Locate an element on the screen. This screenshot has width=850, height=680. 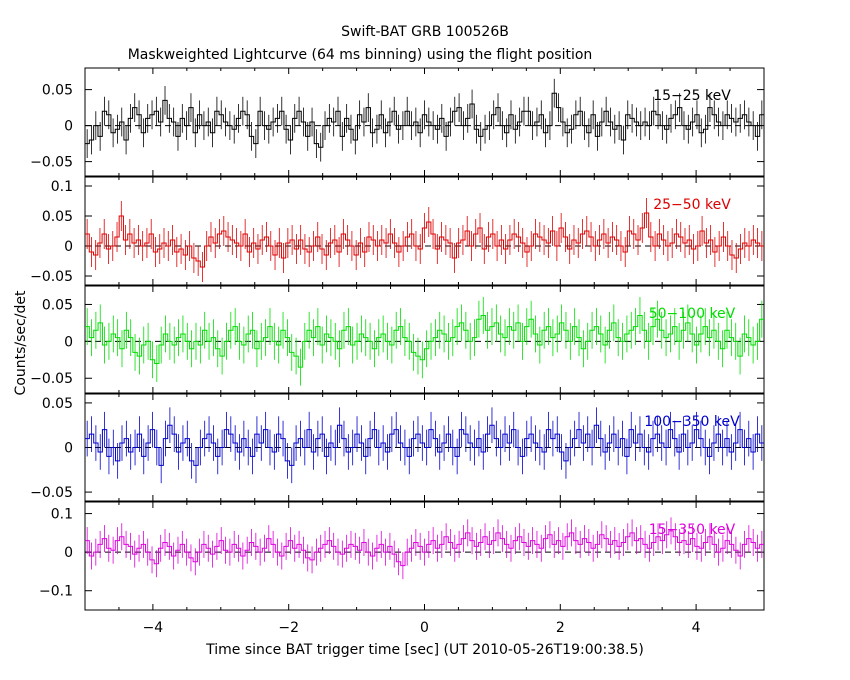
panel-3: −0.05 0 0.05 100−350 keV is located at coordinates (397, 447).